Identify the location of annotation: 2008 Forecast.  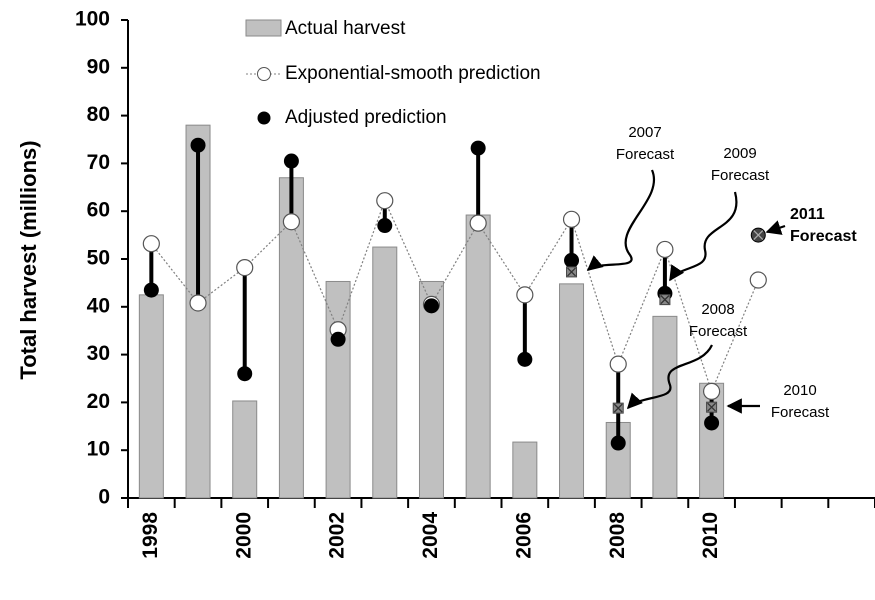
(718, 320).